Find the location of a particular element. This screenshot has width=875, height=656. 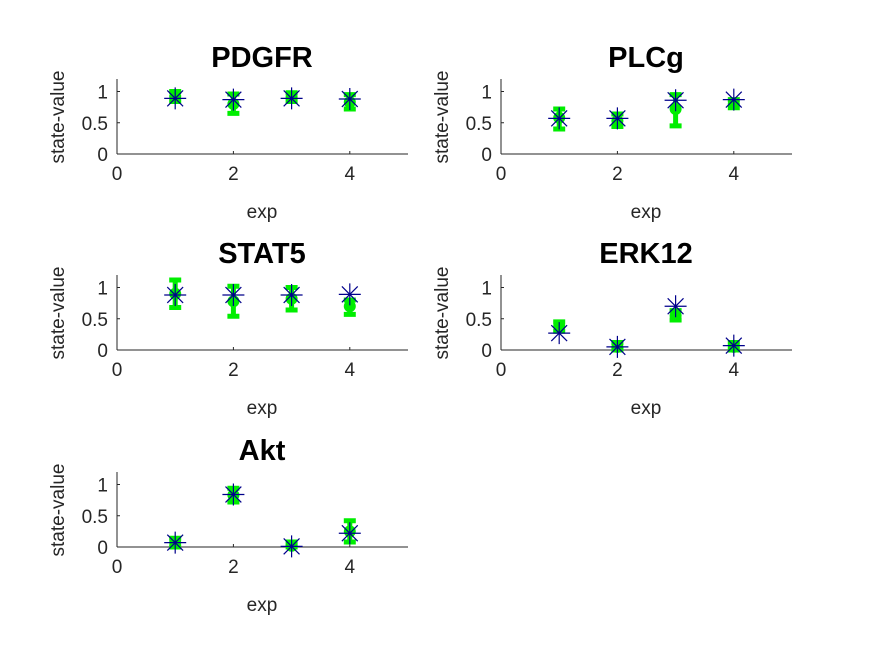

chart-title: PDGFR is located at coordinates (262, 58).